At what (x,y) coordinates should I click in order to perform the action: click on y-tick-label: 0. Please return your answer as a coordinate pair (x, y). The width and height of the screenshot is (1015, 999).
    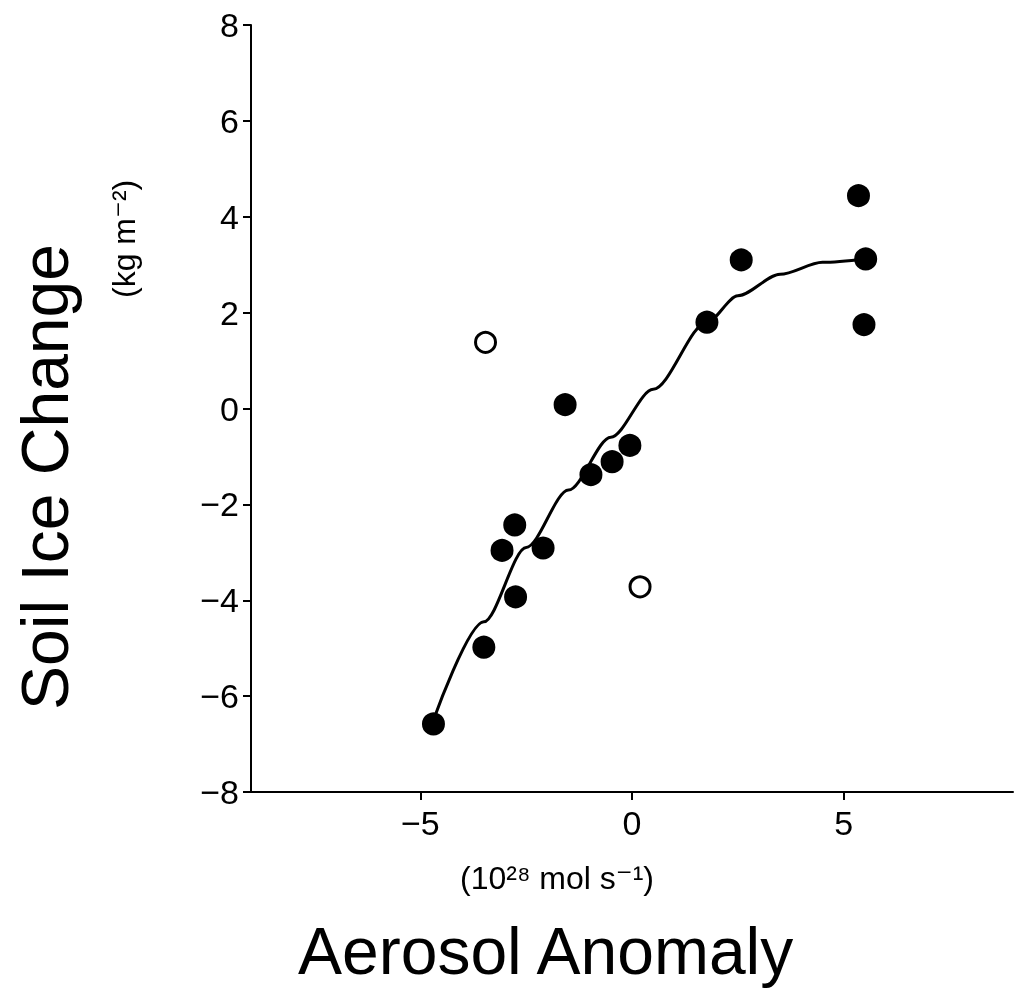
    Looking at the image, I should click on (229, 408).